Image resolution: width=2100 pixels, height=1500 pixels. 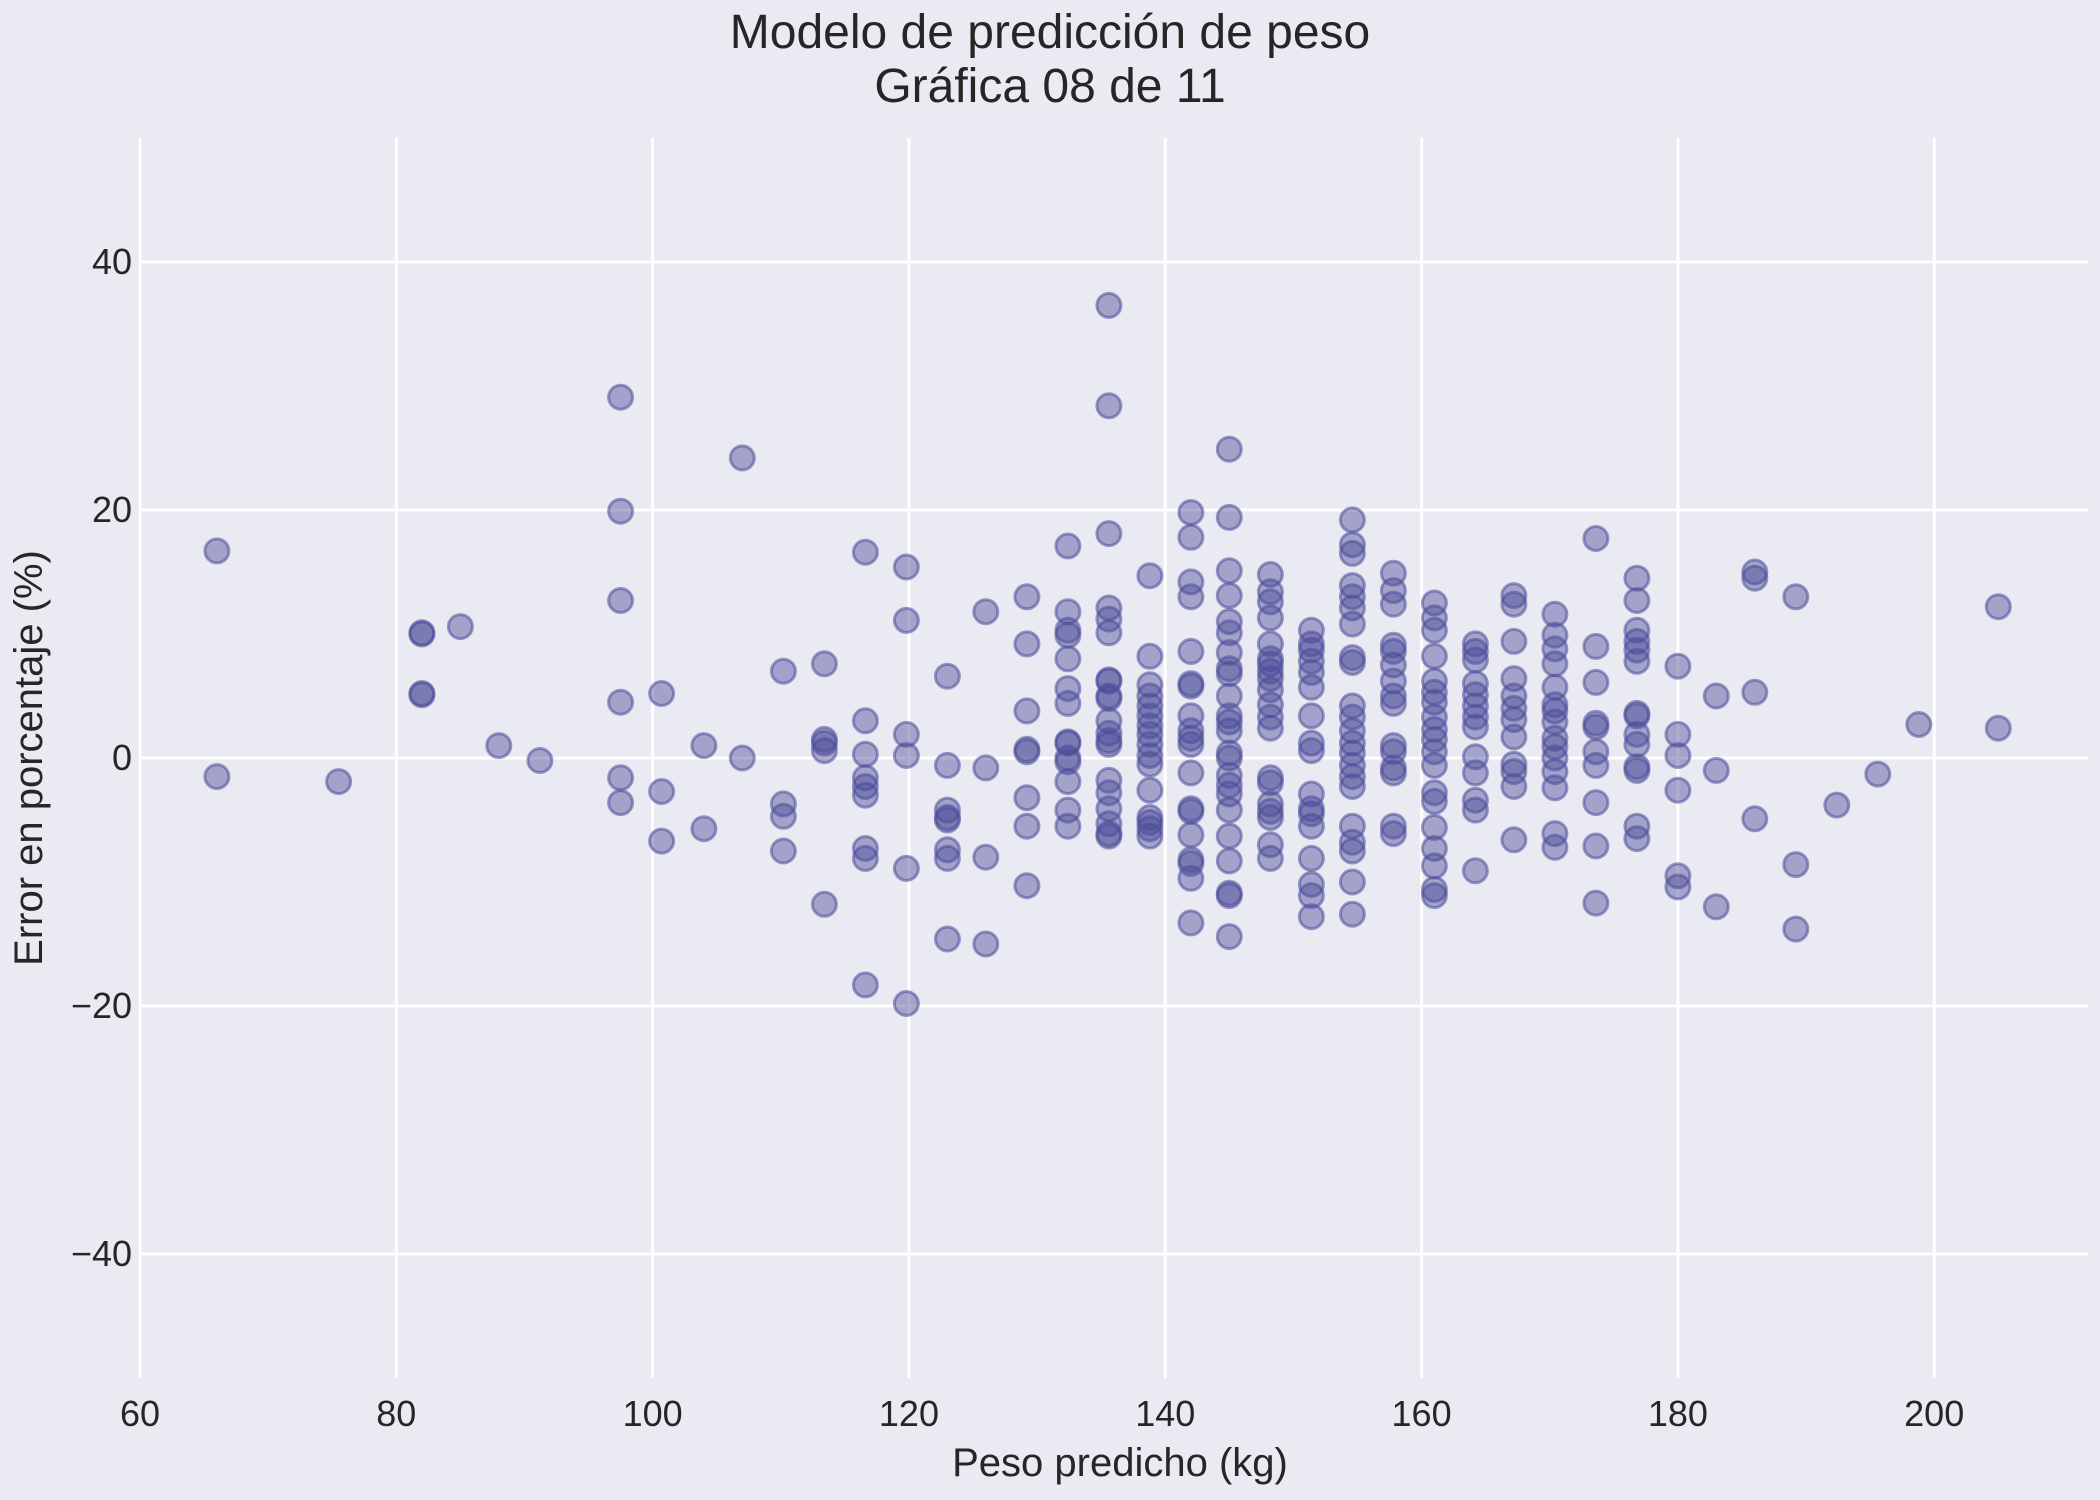 What do you see at coordinates (112, 509) in the screenshot?
I see `y-tick-label: 20` at bounding box center [112, 509].